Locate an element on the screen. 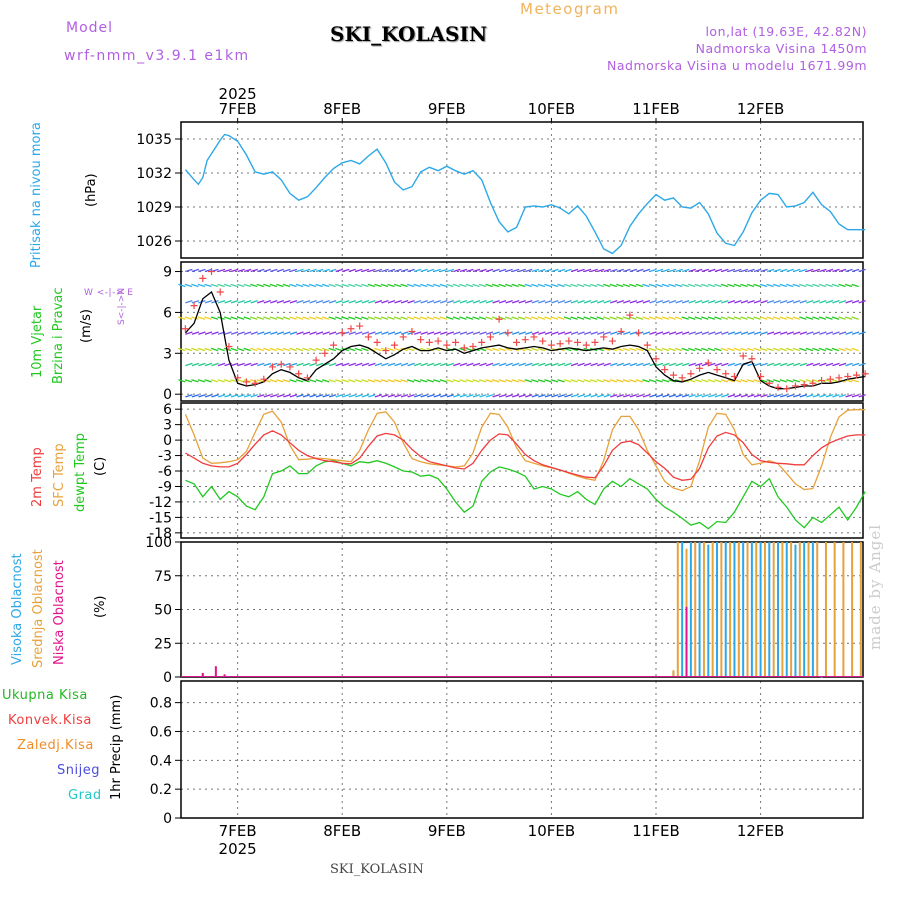 Image resolution: width=900 pixels, height=900 pixels. station-title: SKI_KOLASIN is located at coordinates (409, 34).